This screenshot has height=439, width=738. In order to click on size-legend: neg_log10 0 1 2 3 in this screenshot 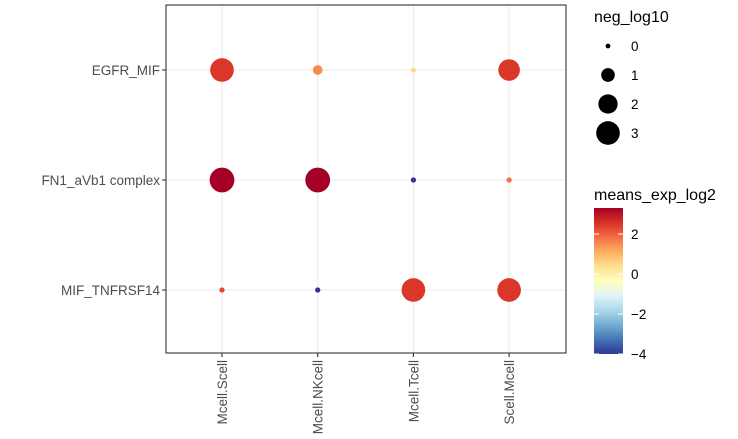, I will do `click(631, 77)`.